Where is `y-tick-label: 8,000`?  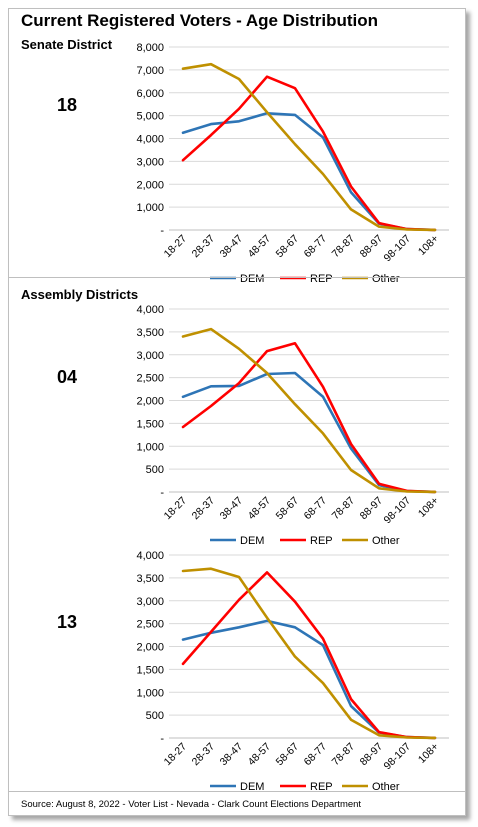 y-tick-label: 8,000 is located at coordinates (150, 48).